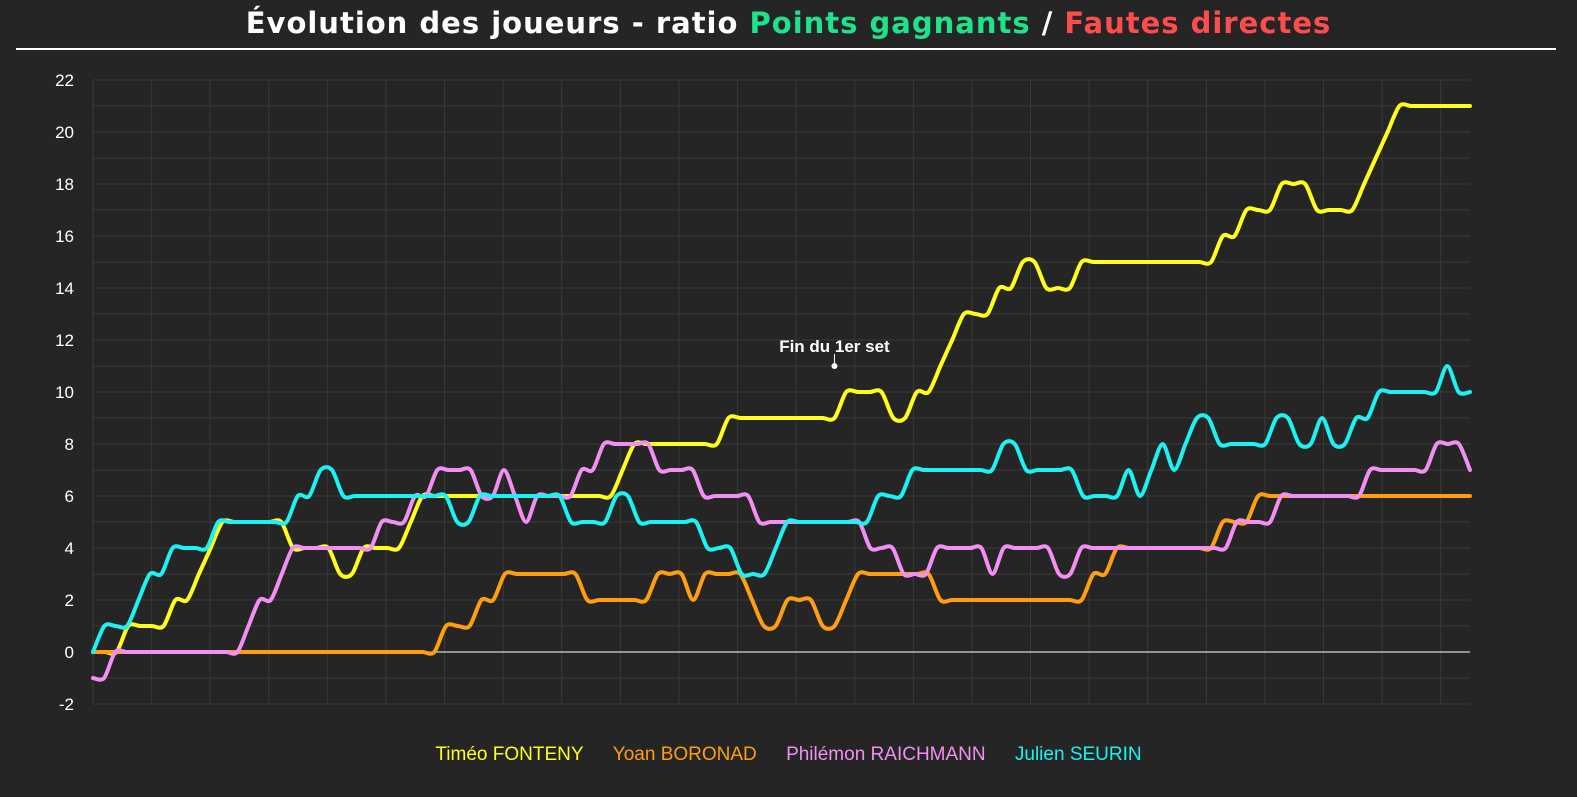 The image size is (1577, 797). I want to click on y-tick-label: -2, so click(66, 704).